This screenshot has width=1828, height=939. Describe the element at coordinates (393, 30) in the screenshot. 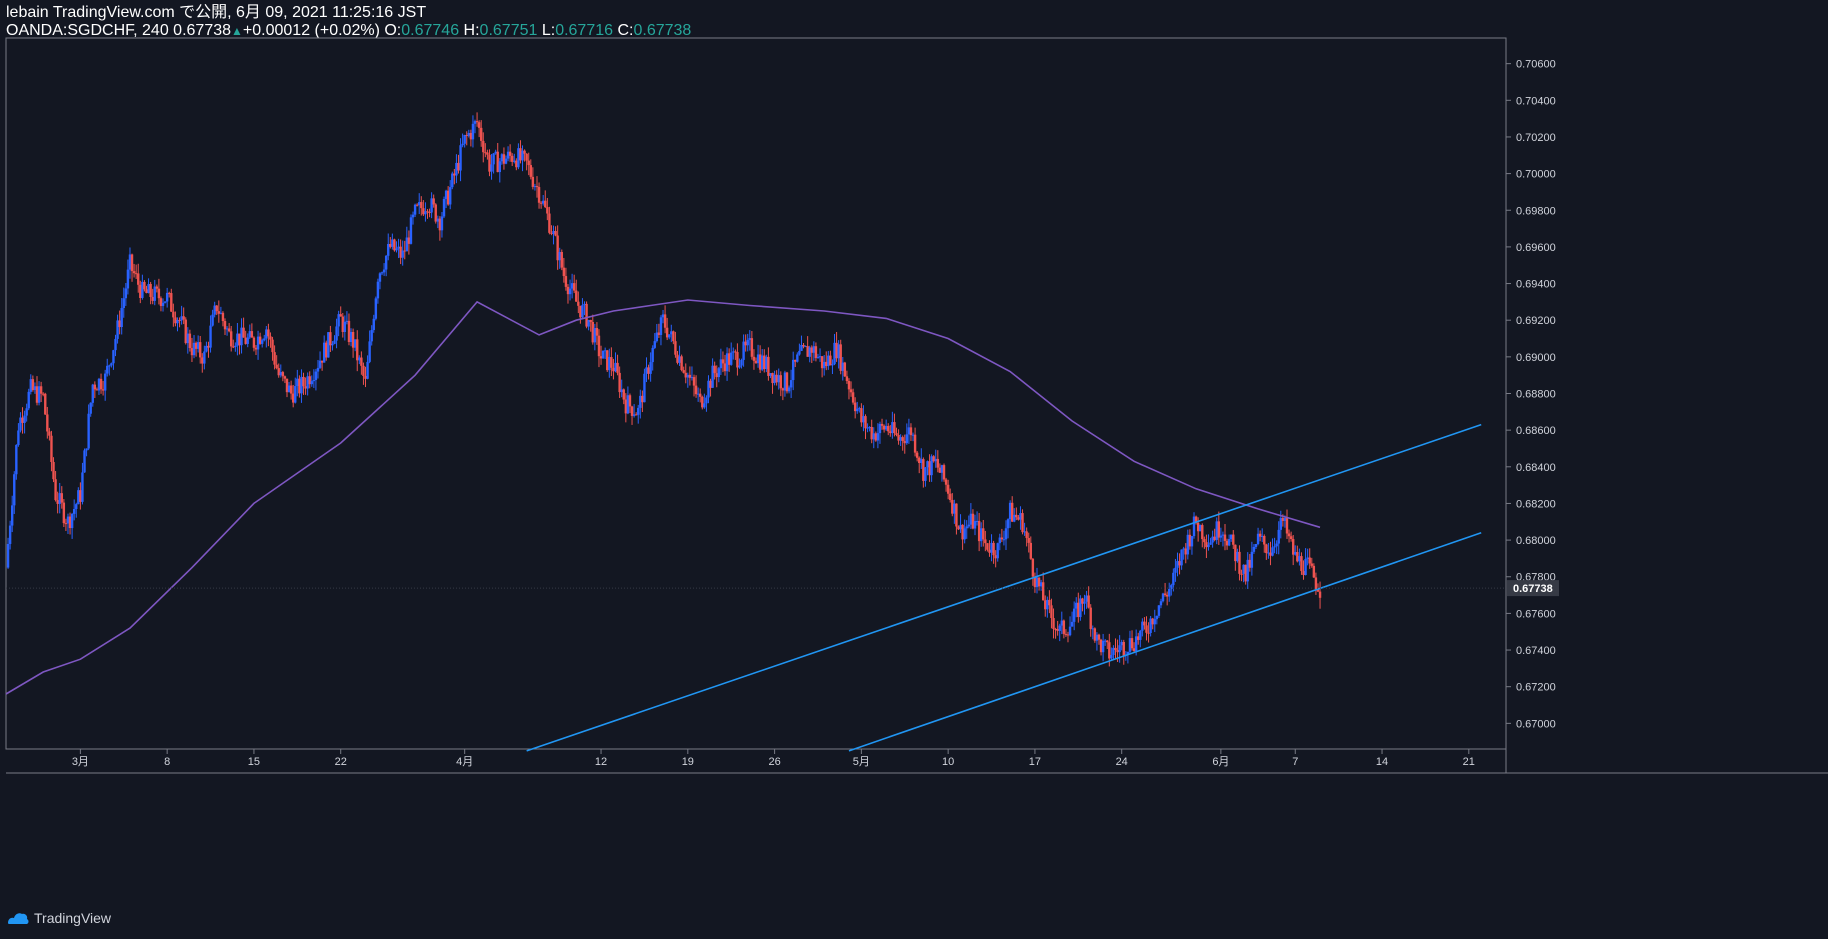

I see `open-label: O:` at that location.